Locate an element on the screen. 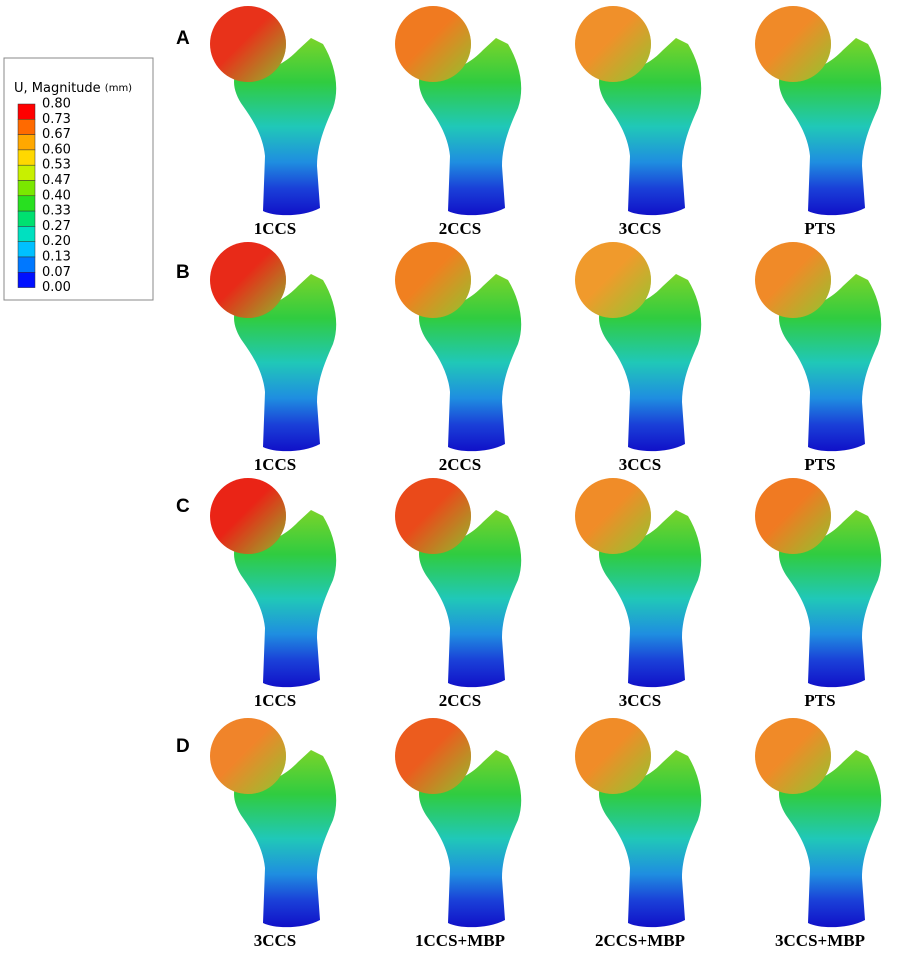  legend-level: 0.47 is located at coordinates (56, 180).